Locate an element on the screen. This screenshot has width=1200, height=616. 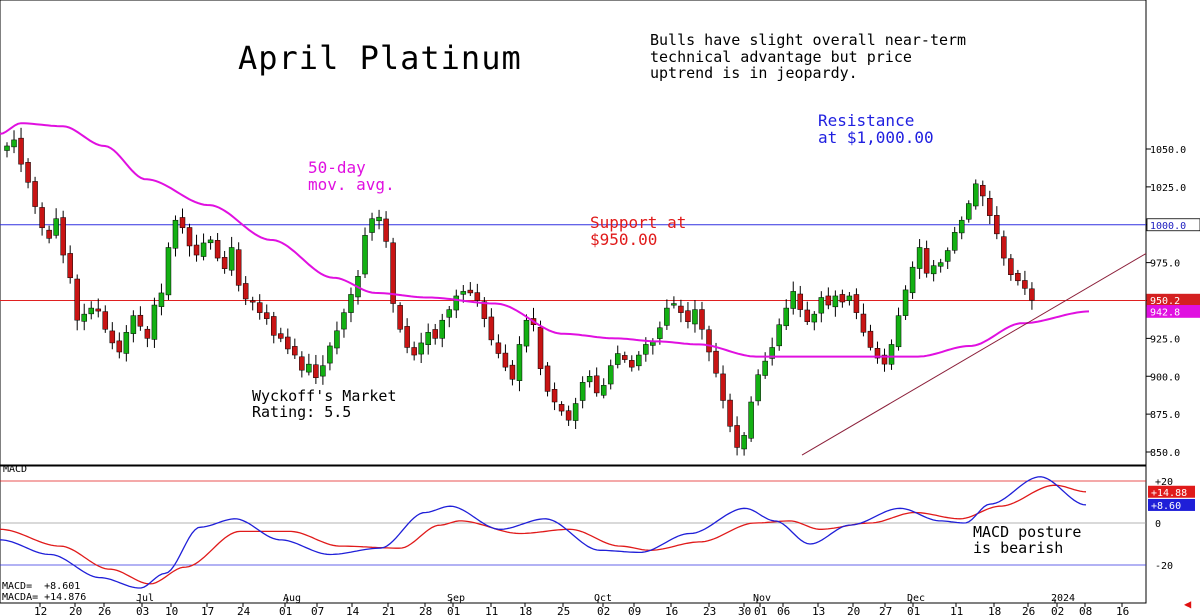
macd-tick-label: -20 is located at coordinates (1164, 566).